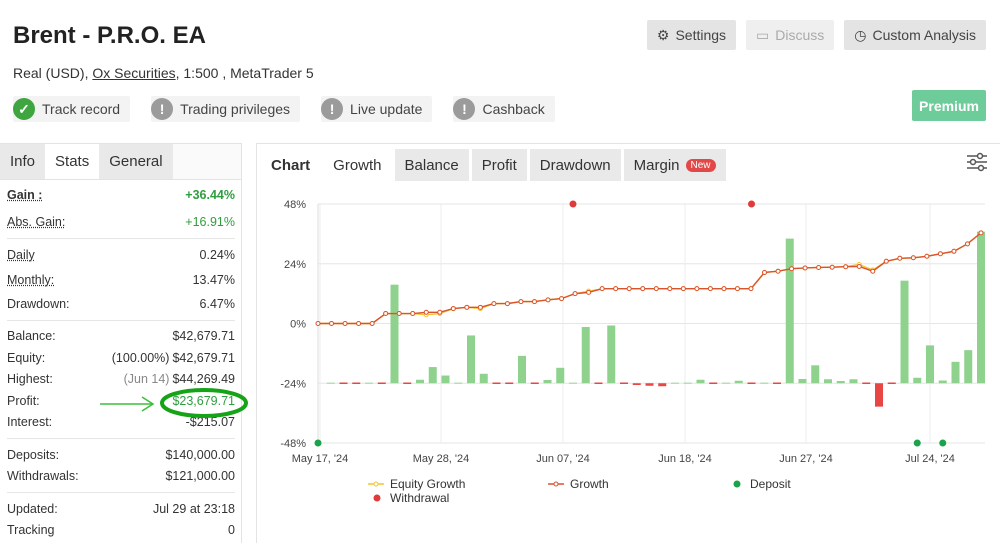 This screenshot has width=1000, height=543. What do you see at coordinates (357, 165) in the screenshot?
I see `tab-growth: Growth` at bounding box center [357, 165].